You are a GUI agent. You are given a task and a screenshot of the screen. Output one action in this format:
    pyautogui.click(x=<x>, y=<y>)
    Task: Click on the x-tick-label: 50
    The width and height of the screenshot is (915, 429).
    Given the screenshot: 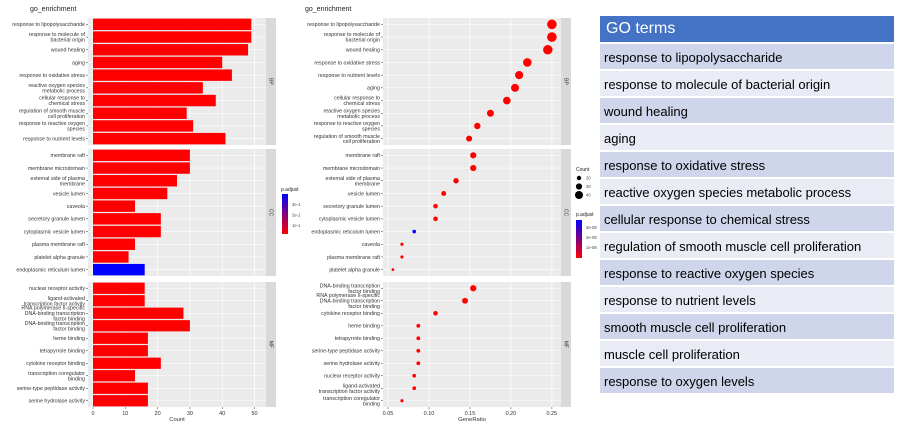 What is the action you would take?
    pyautogui.click(x=254, y=414)
    